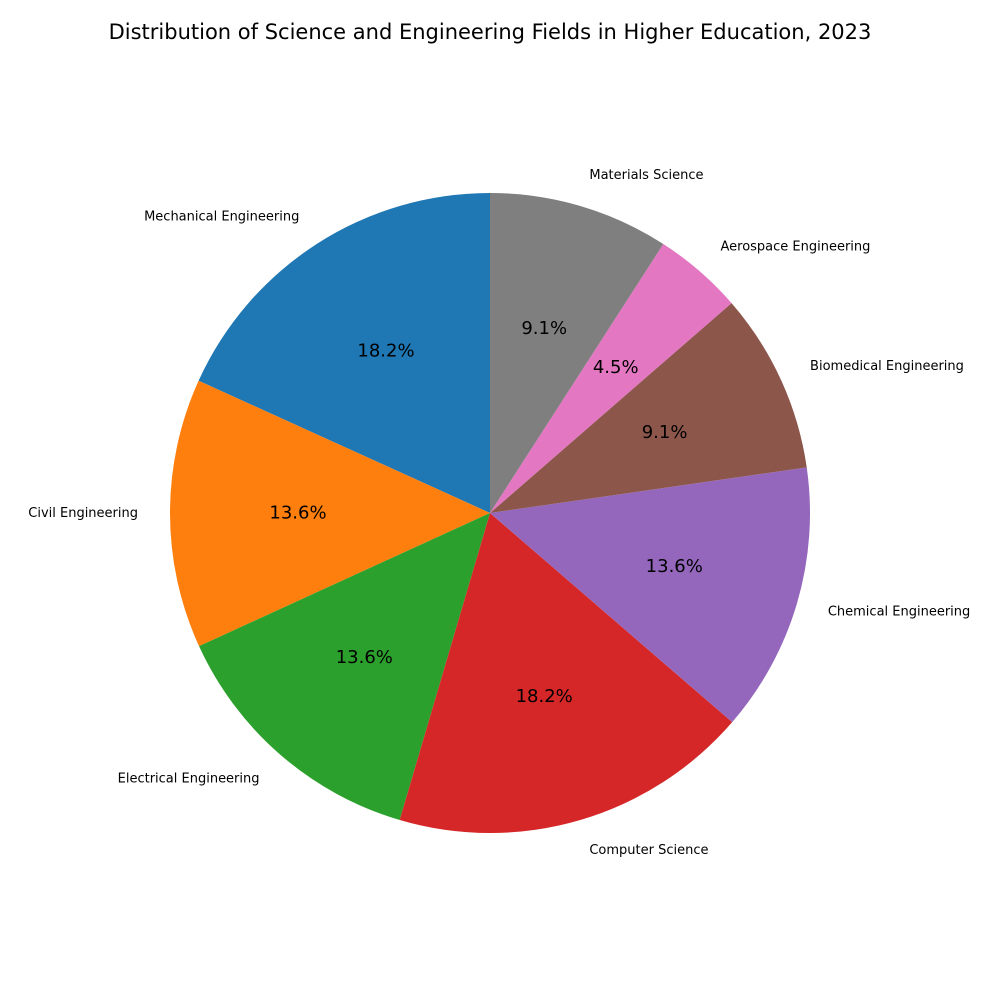 This screenshot has height=1000, width=1000. Describe the element at coordinates (189, 779) in the screenshot. I see `slice-label-2: Electrical Engineering` at that location.